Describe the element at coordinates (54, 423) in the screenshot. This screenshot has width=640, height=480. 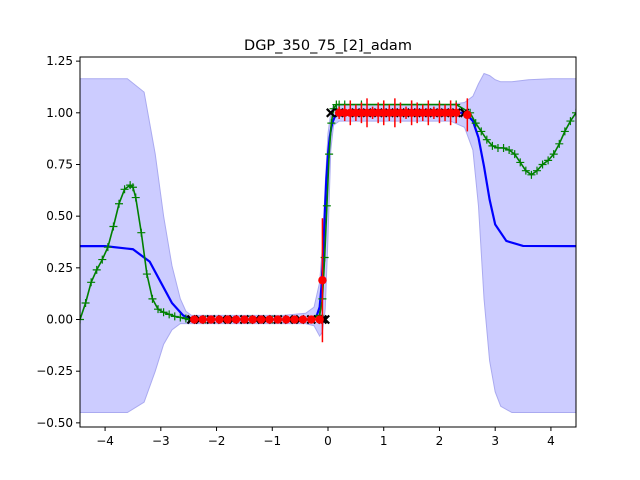
I see `y-tick-label: −0.50` at that location.